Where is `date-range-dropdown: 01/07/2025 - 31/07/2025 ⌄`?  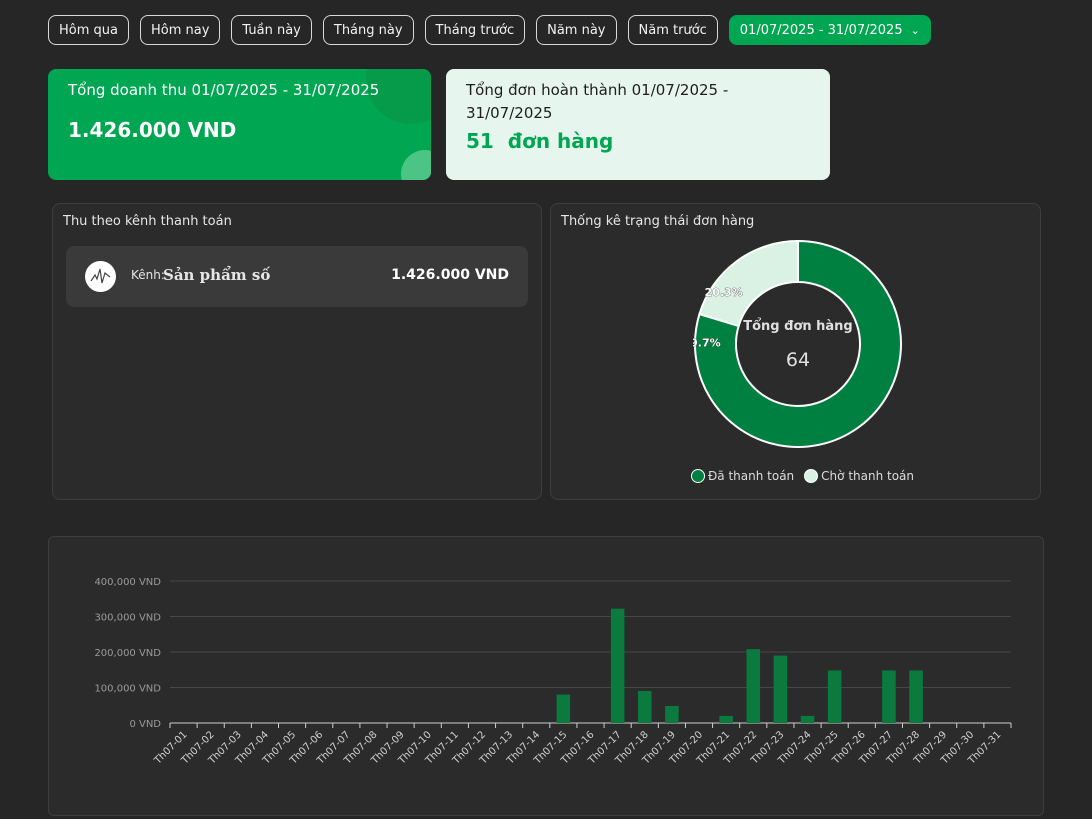
date-range-dropdown: 01/07/2025 - 31/07/2025 ⌄ is located at coordinates (829, 30).